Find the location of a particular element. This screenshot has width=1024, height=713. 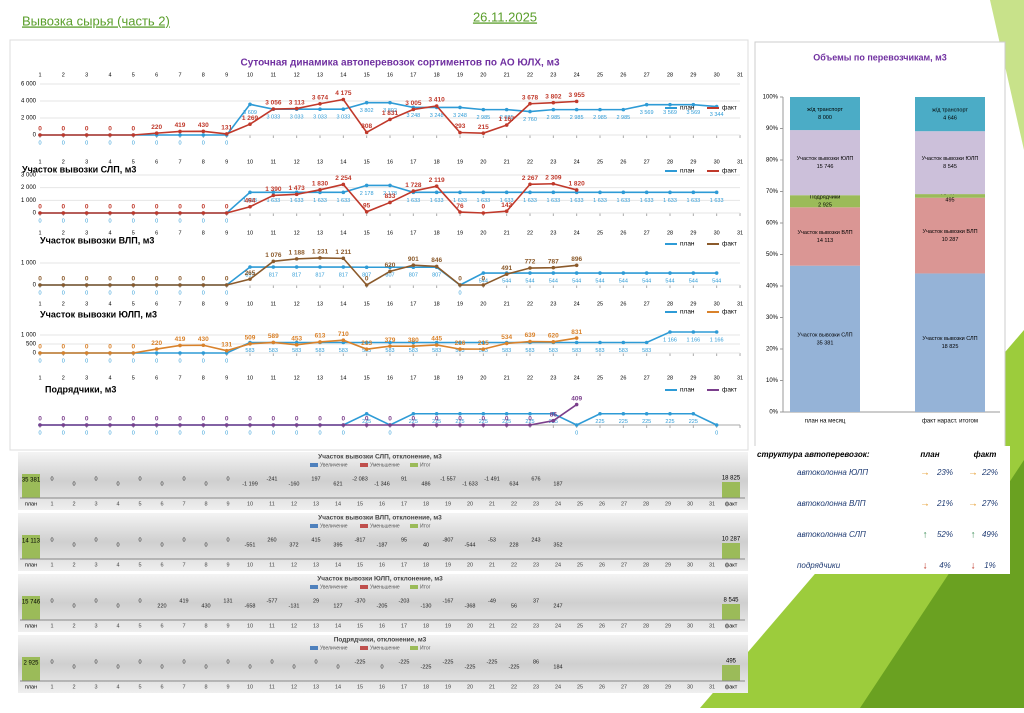

delta-label: -807 is located at coordinates (447, 540).